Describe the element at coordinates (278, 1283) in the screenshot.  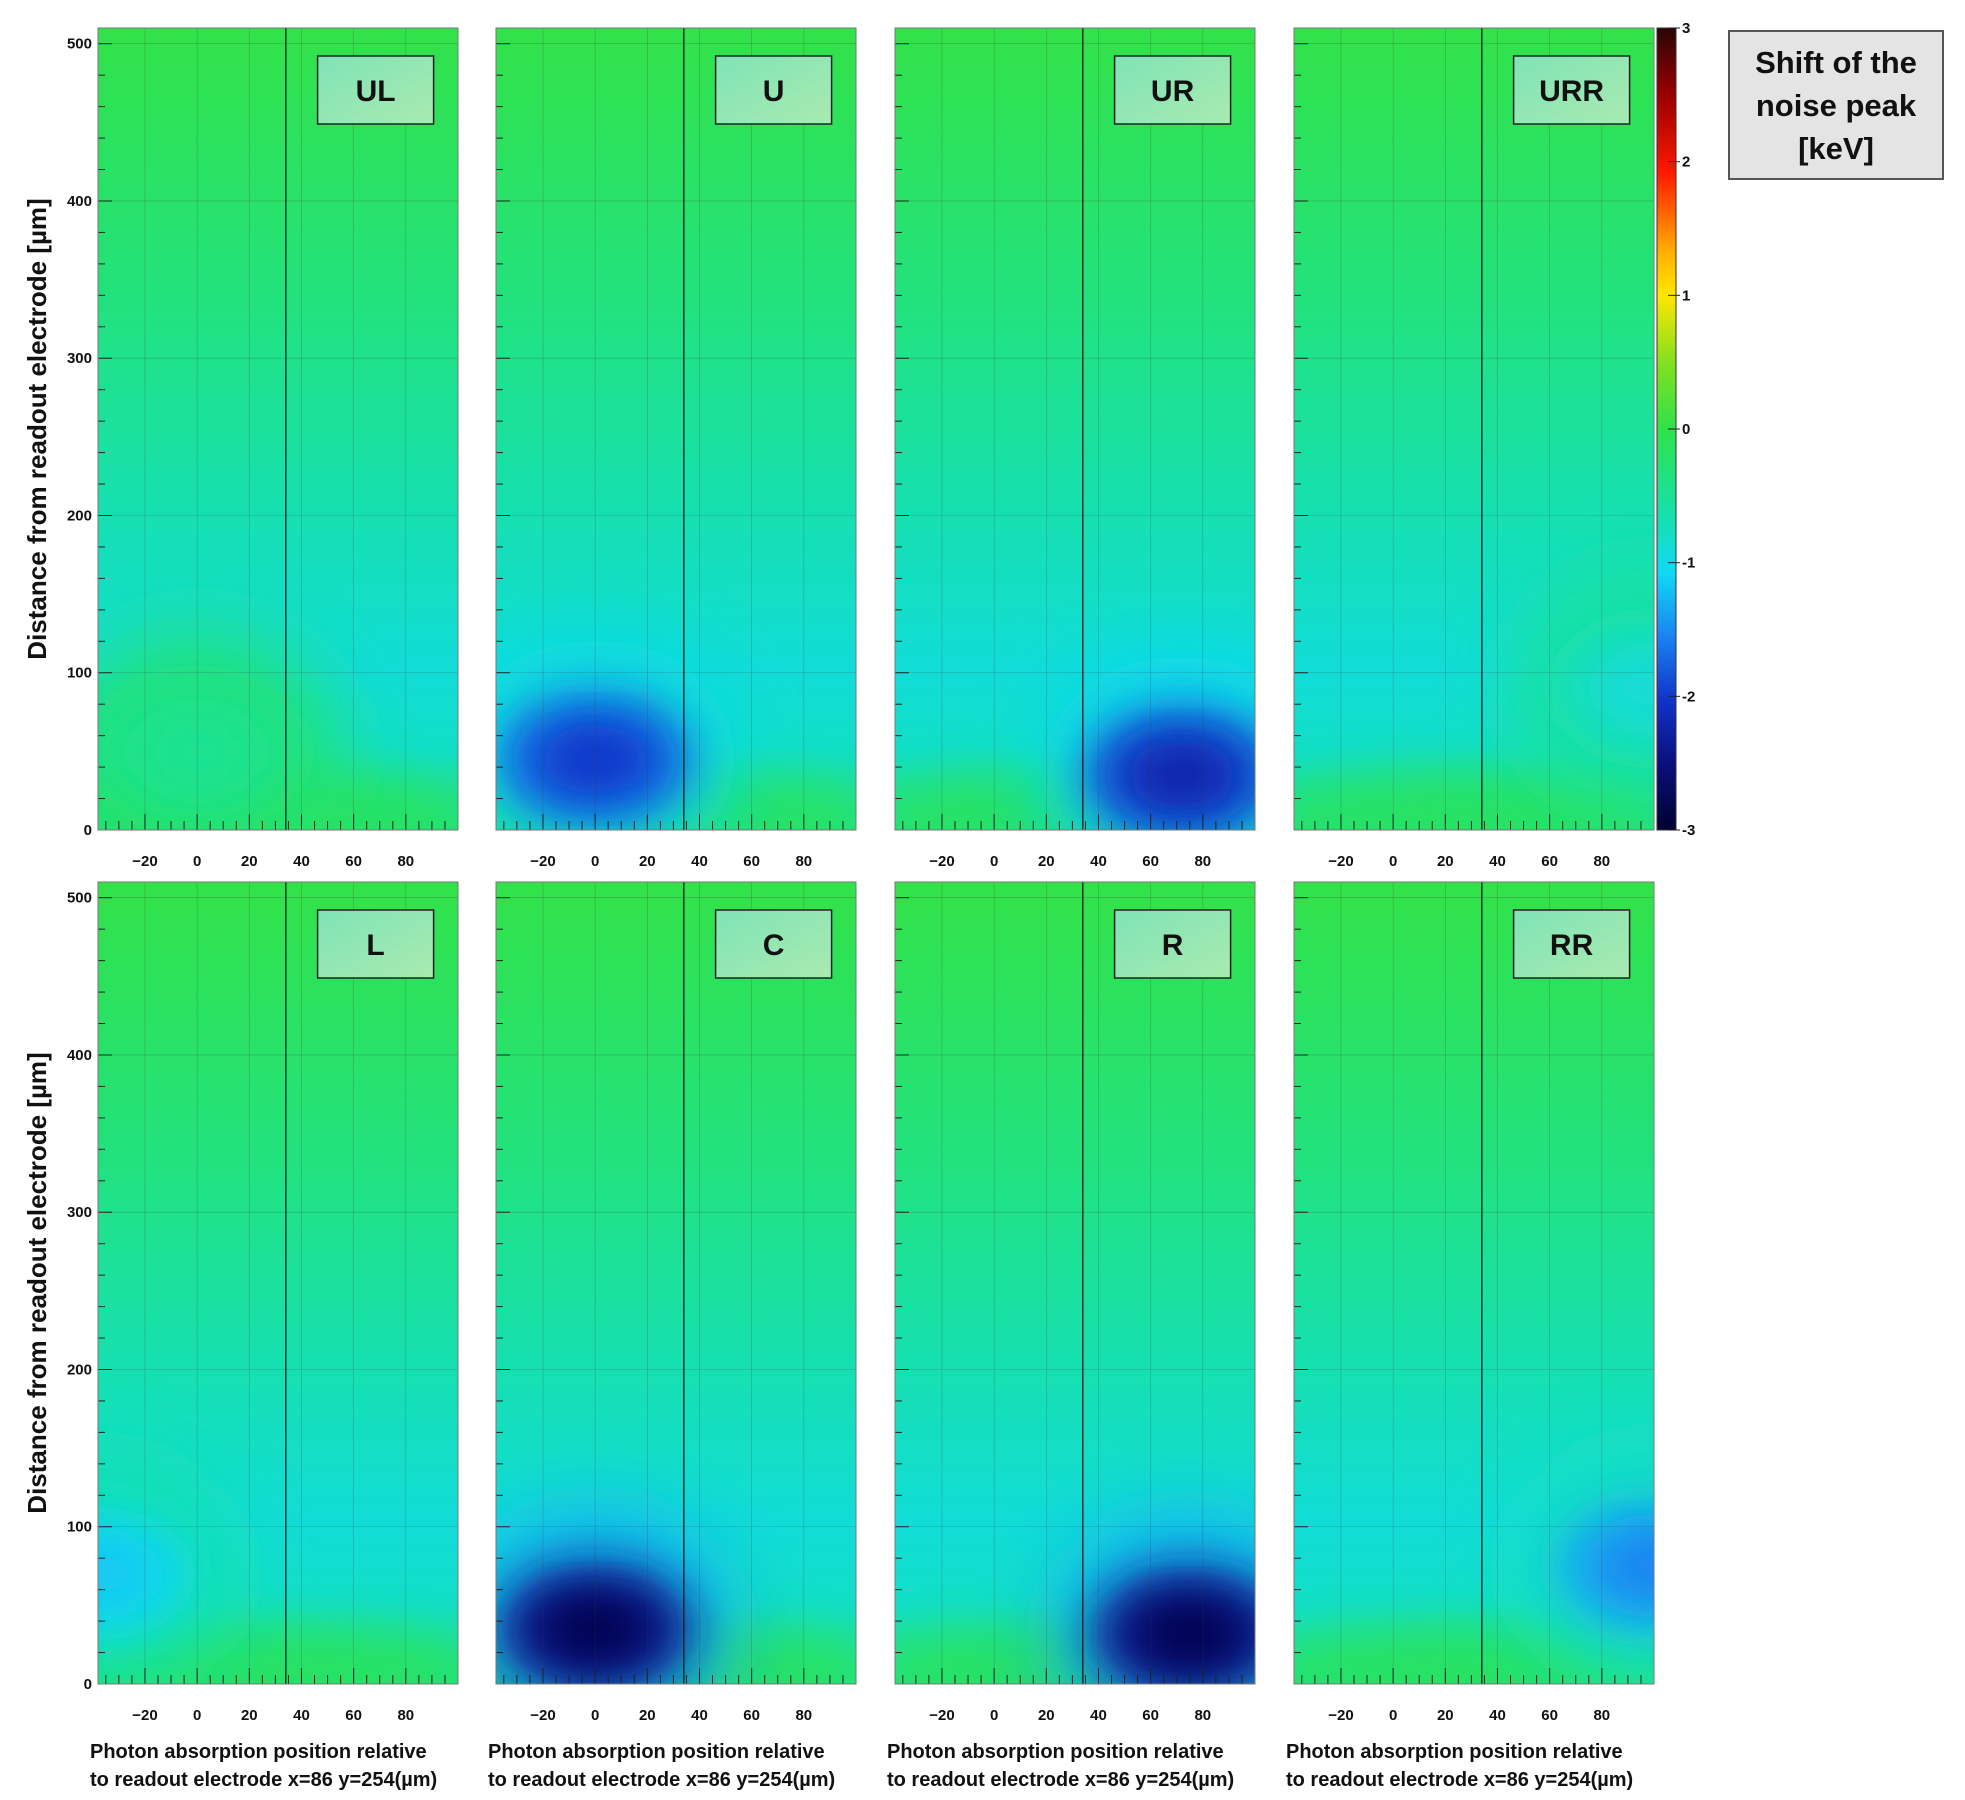
I see `heatmap-l` at that location.